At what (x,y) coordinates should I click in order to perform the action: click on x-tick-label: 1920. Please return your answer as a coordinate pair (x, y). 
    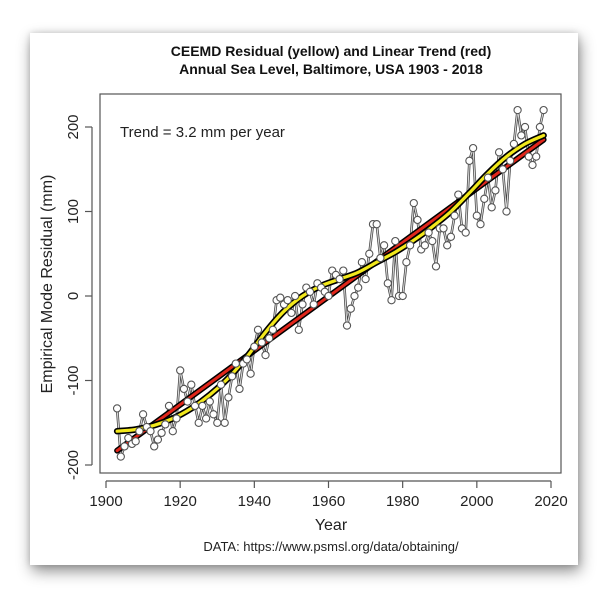
    Looking at the image, I should click on (179, 501).